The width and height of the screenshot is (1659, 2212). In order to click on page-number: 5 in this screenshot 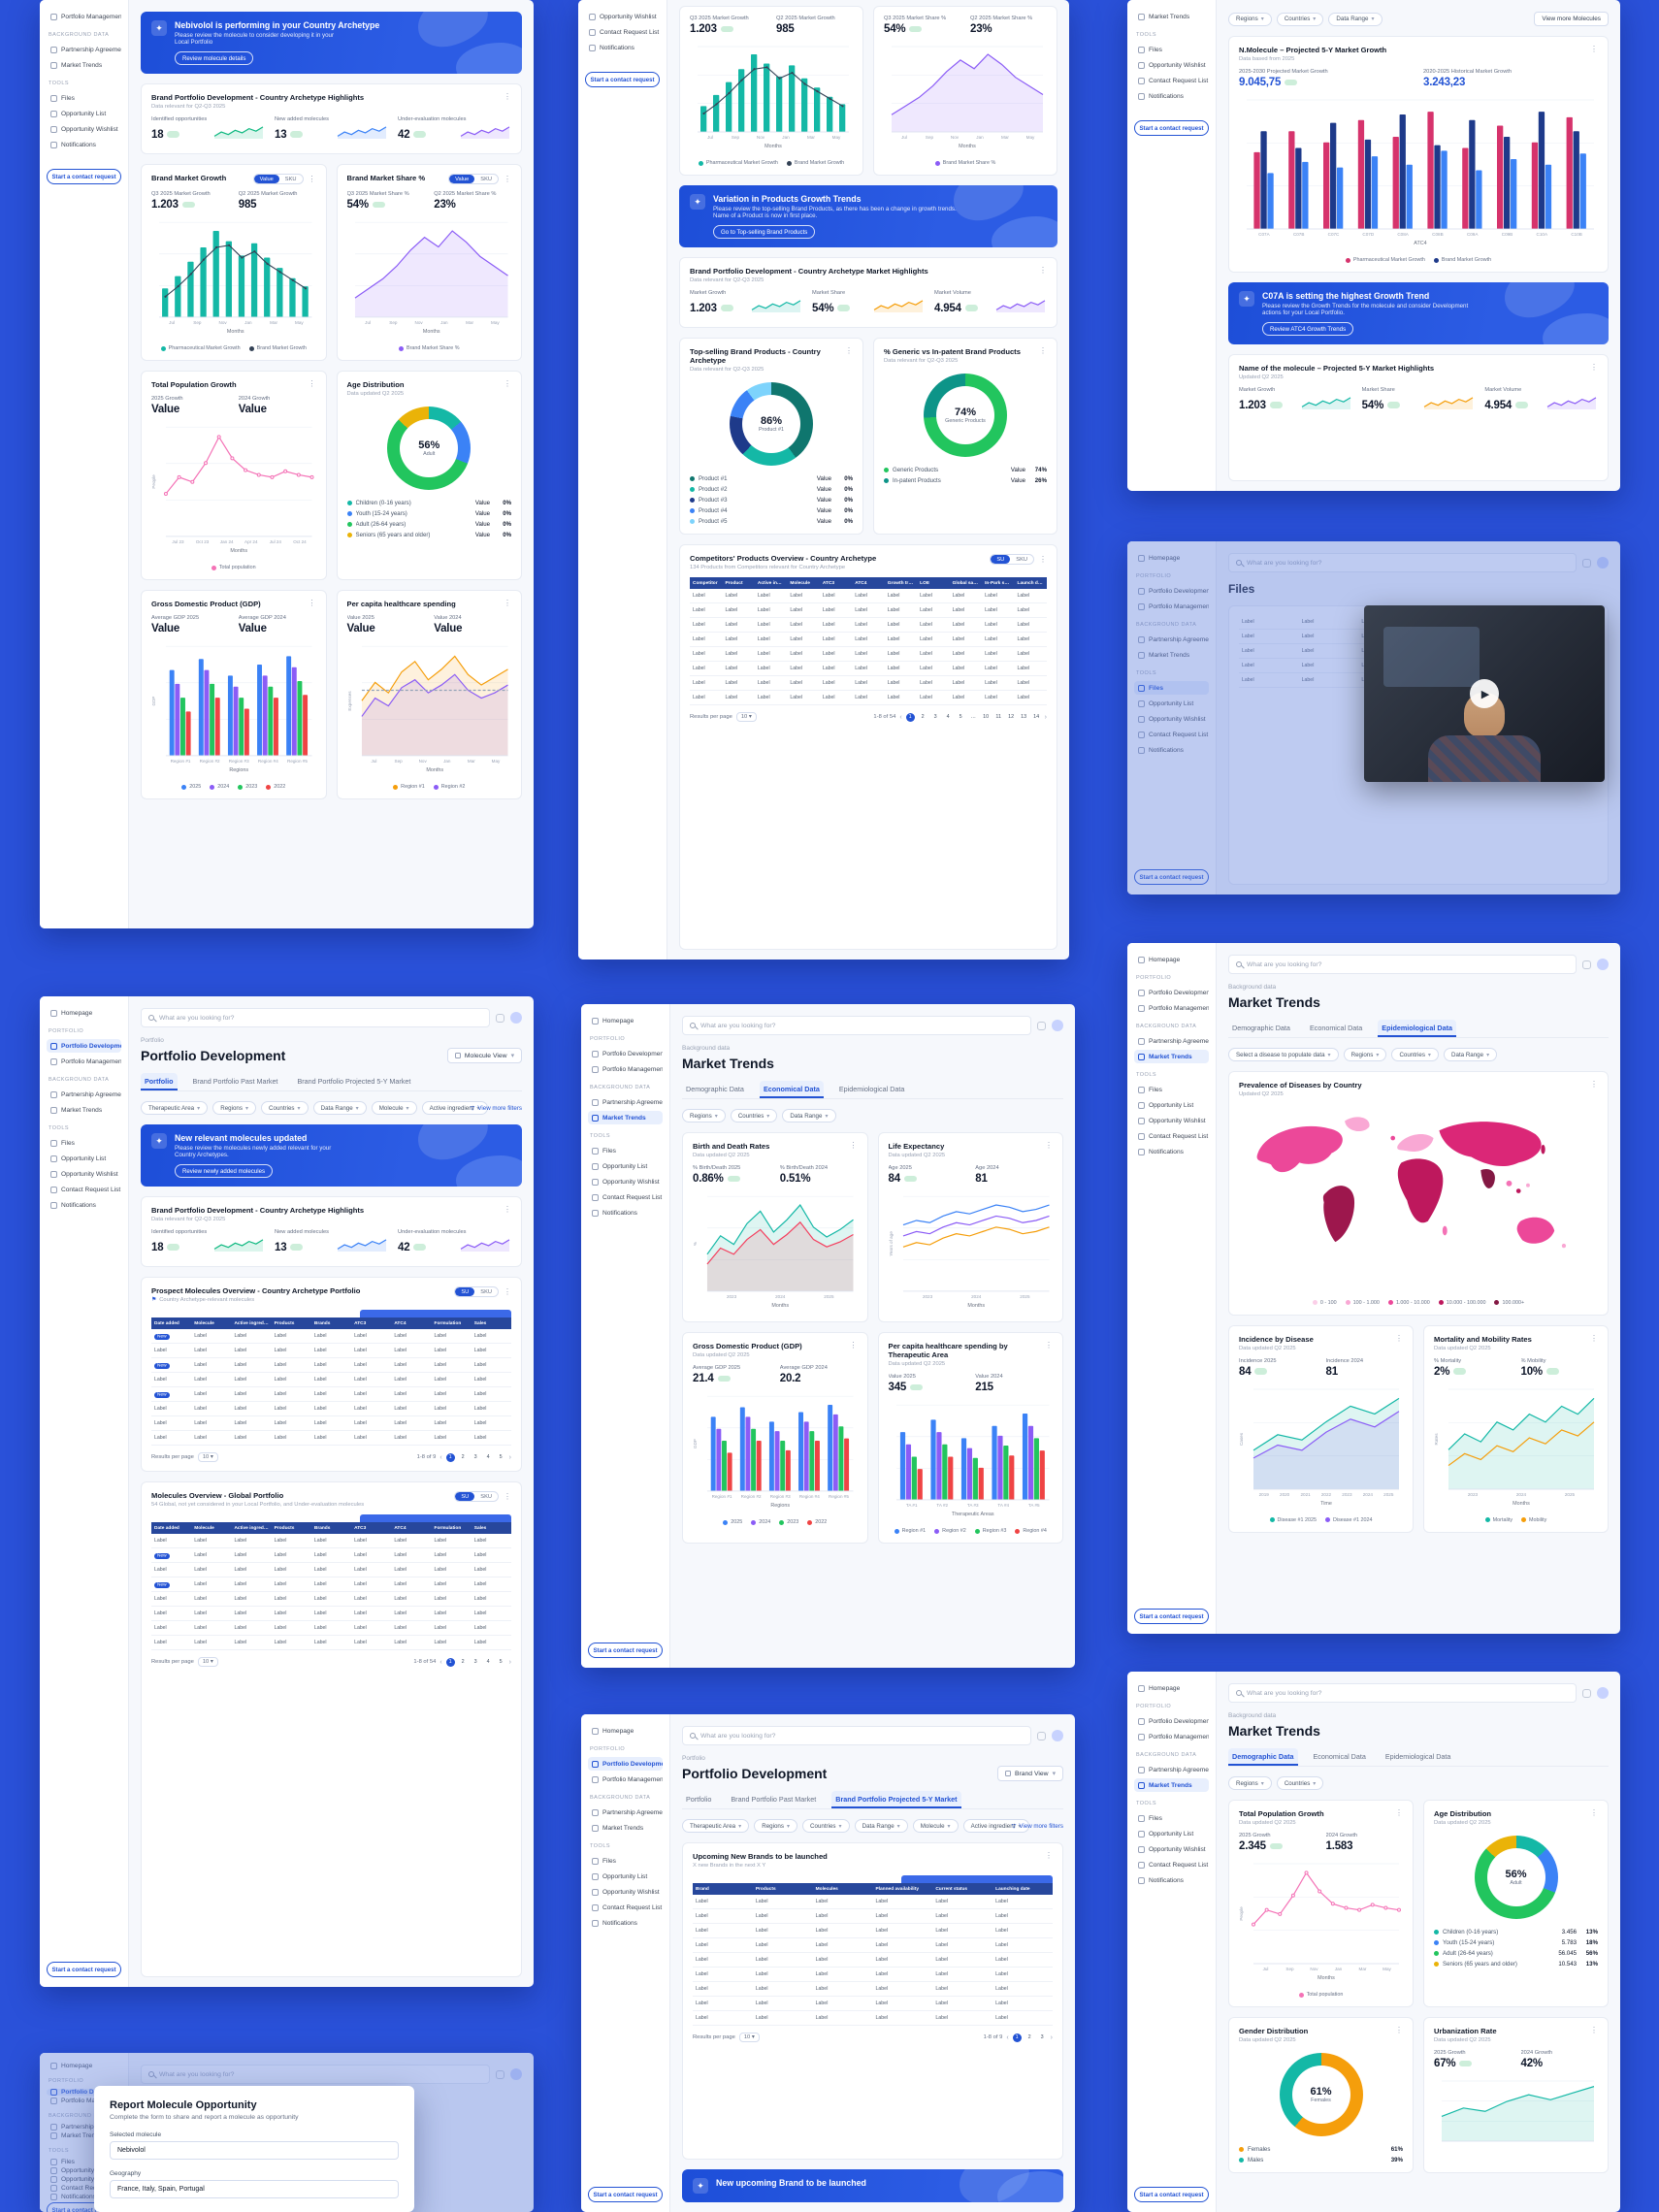, I will do `click(501, 1662)`.